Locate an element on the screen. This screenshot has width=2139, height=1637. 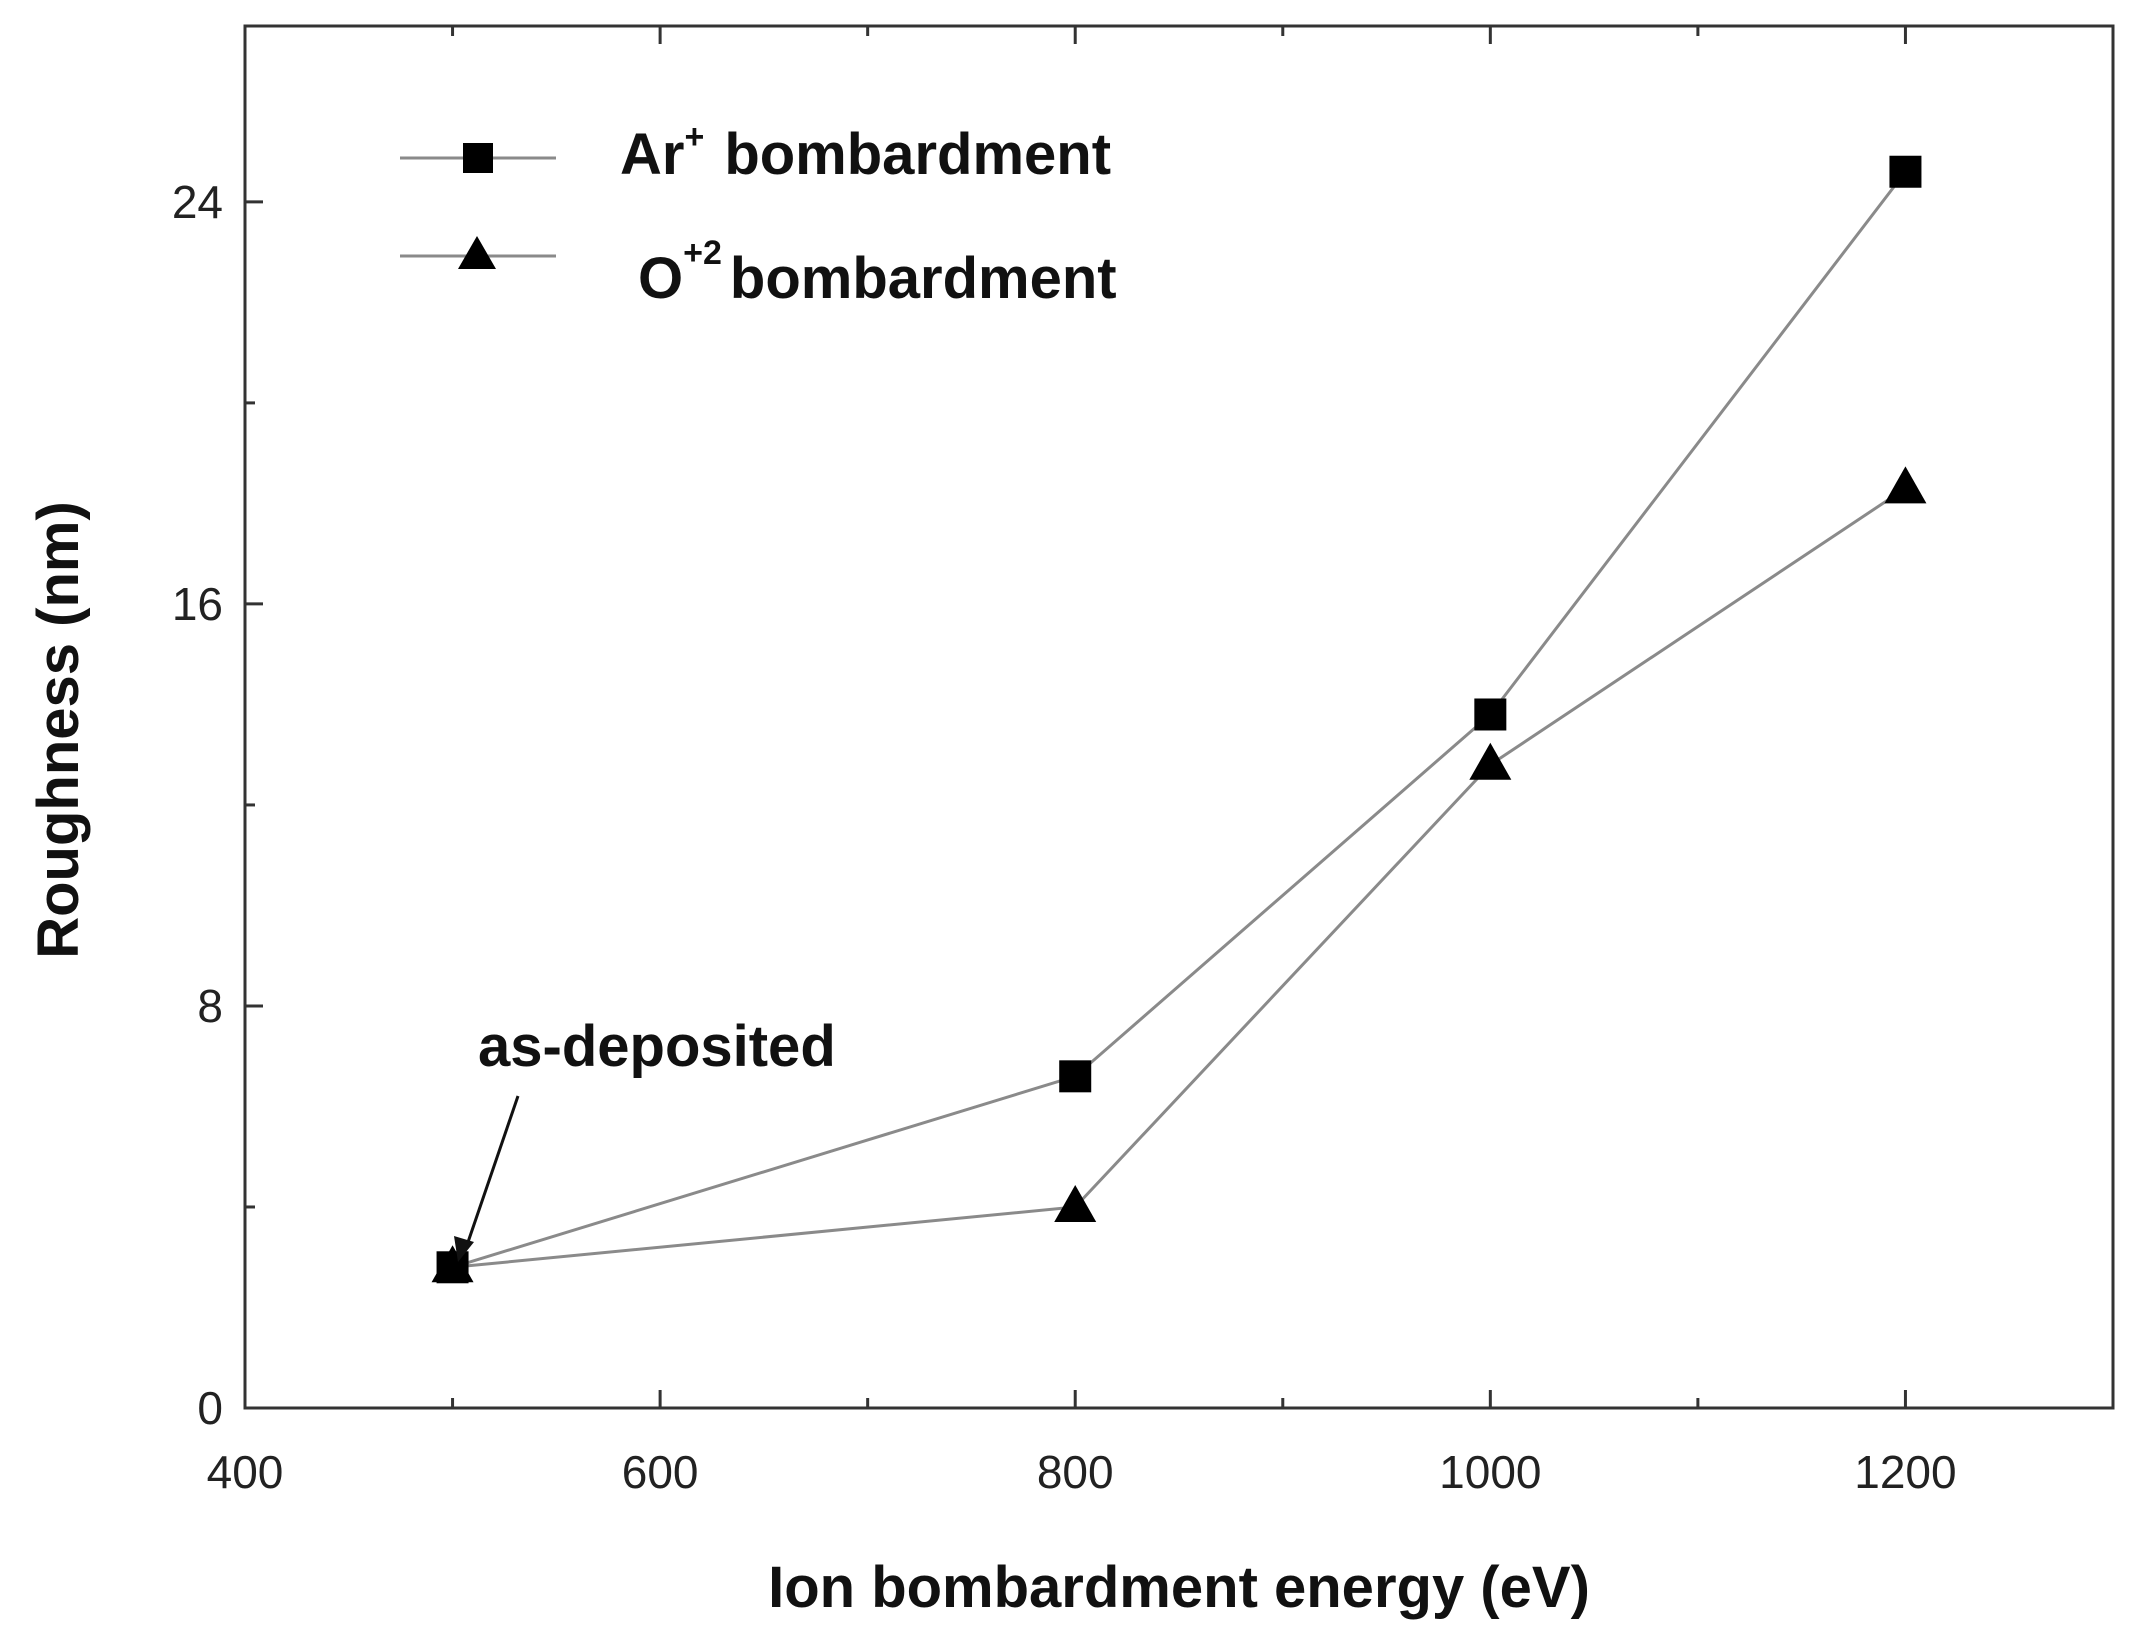
legend-label-o-sup: +2 is located at coordinates (702, 253).